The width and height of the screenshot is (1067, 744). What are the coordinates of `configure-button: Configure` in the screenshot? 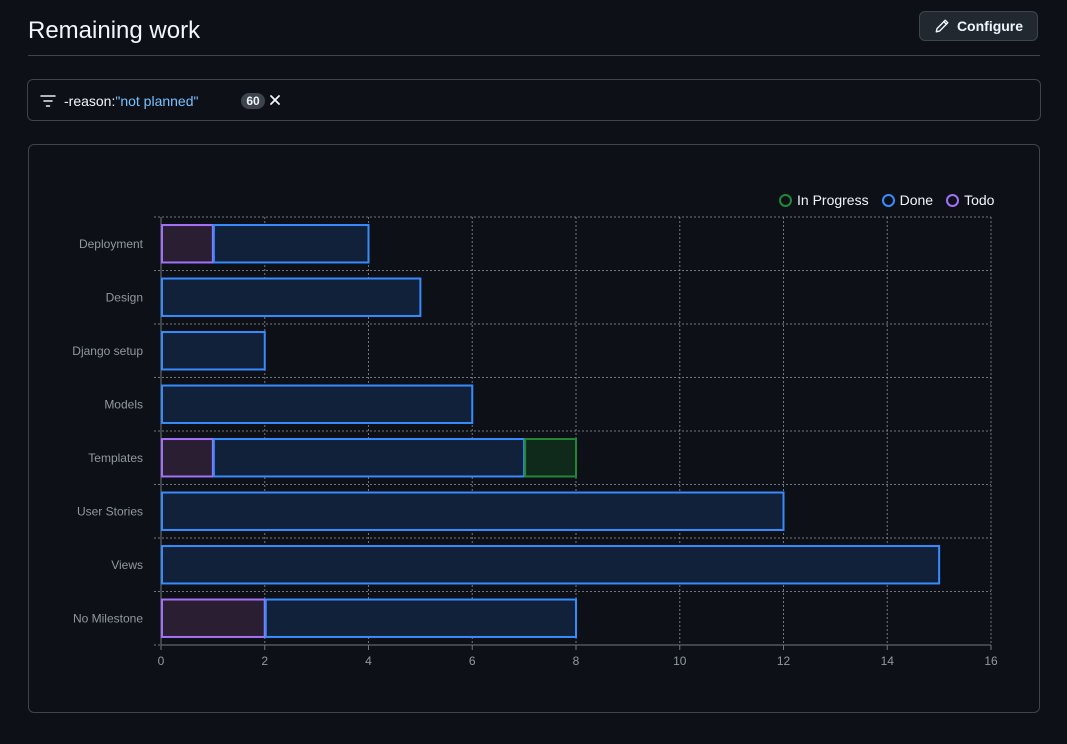 It's located at (978, 26).